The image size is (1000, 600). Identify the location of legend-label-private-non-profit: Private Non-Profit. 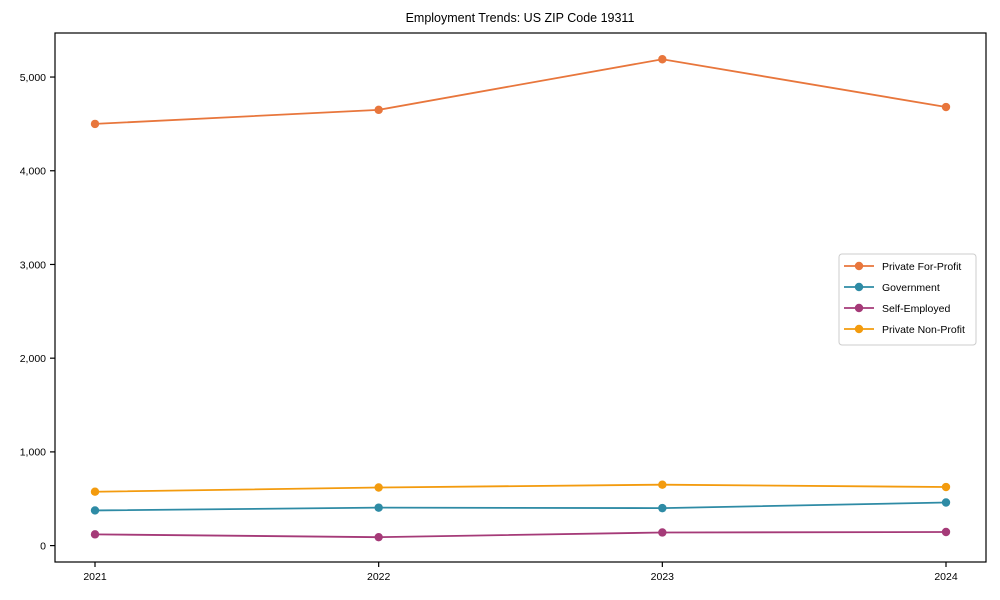
(923, 330).